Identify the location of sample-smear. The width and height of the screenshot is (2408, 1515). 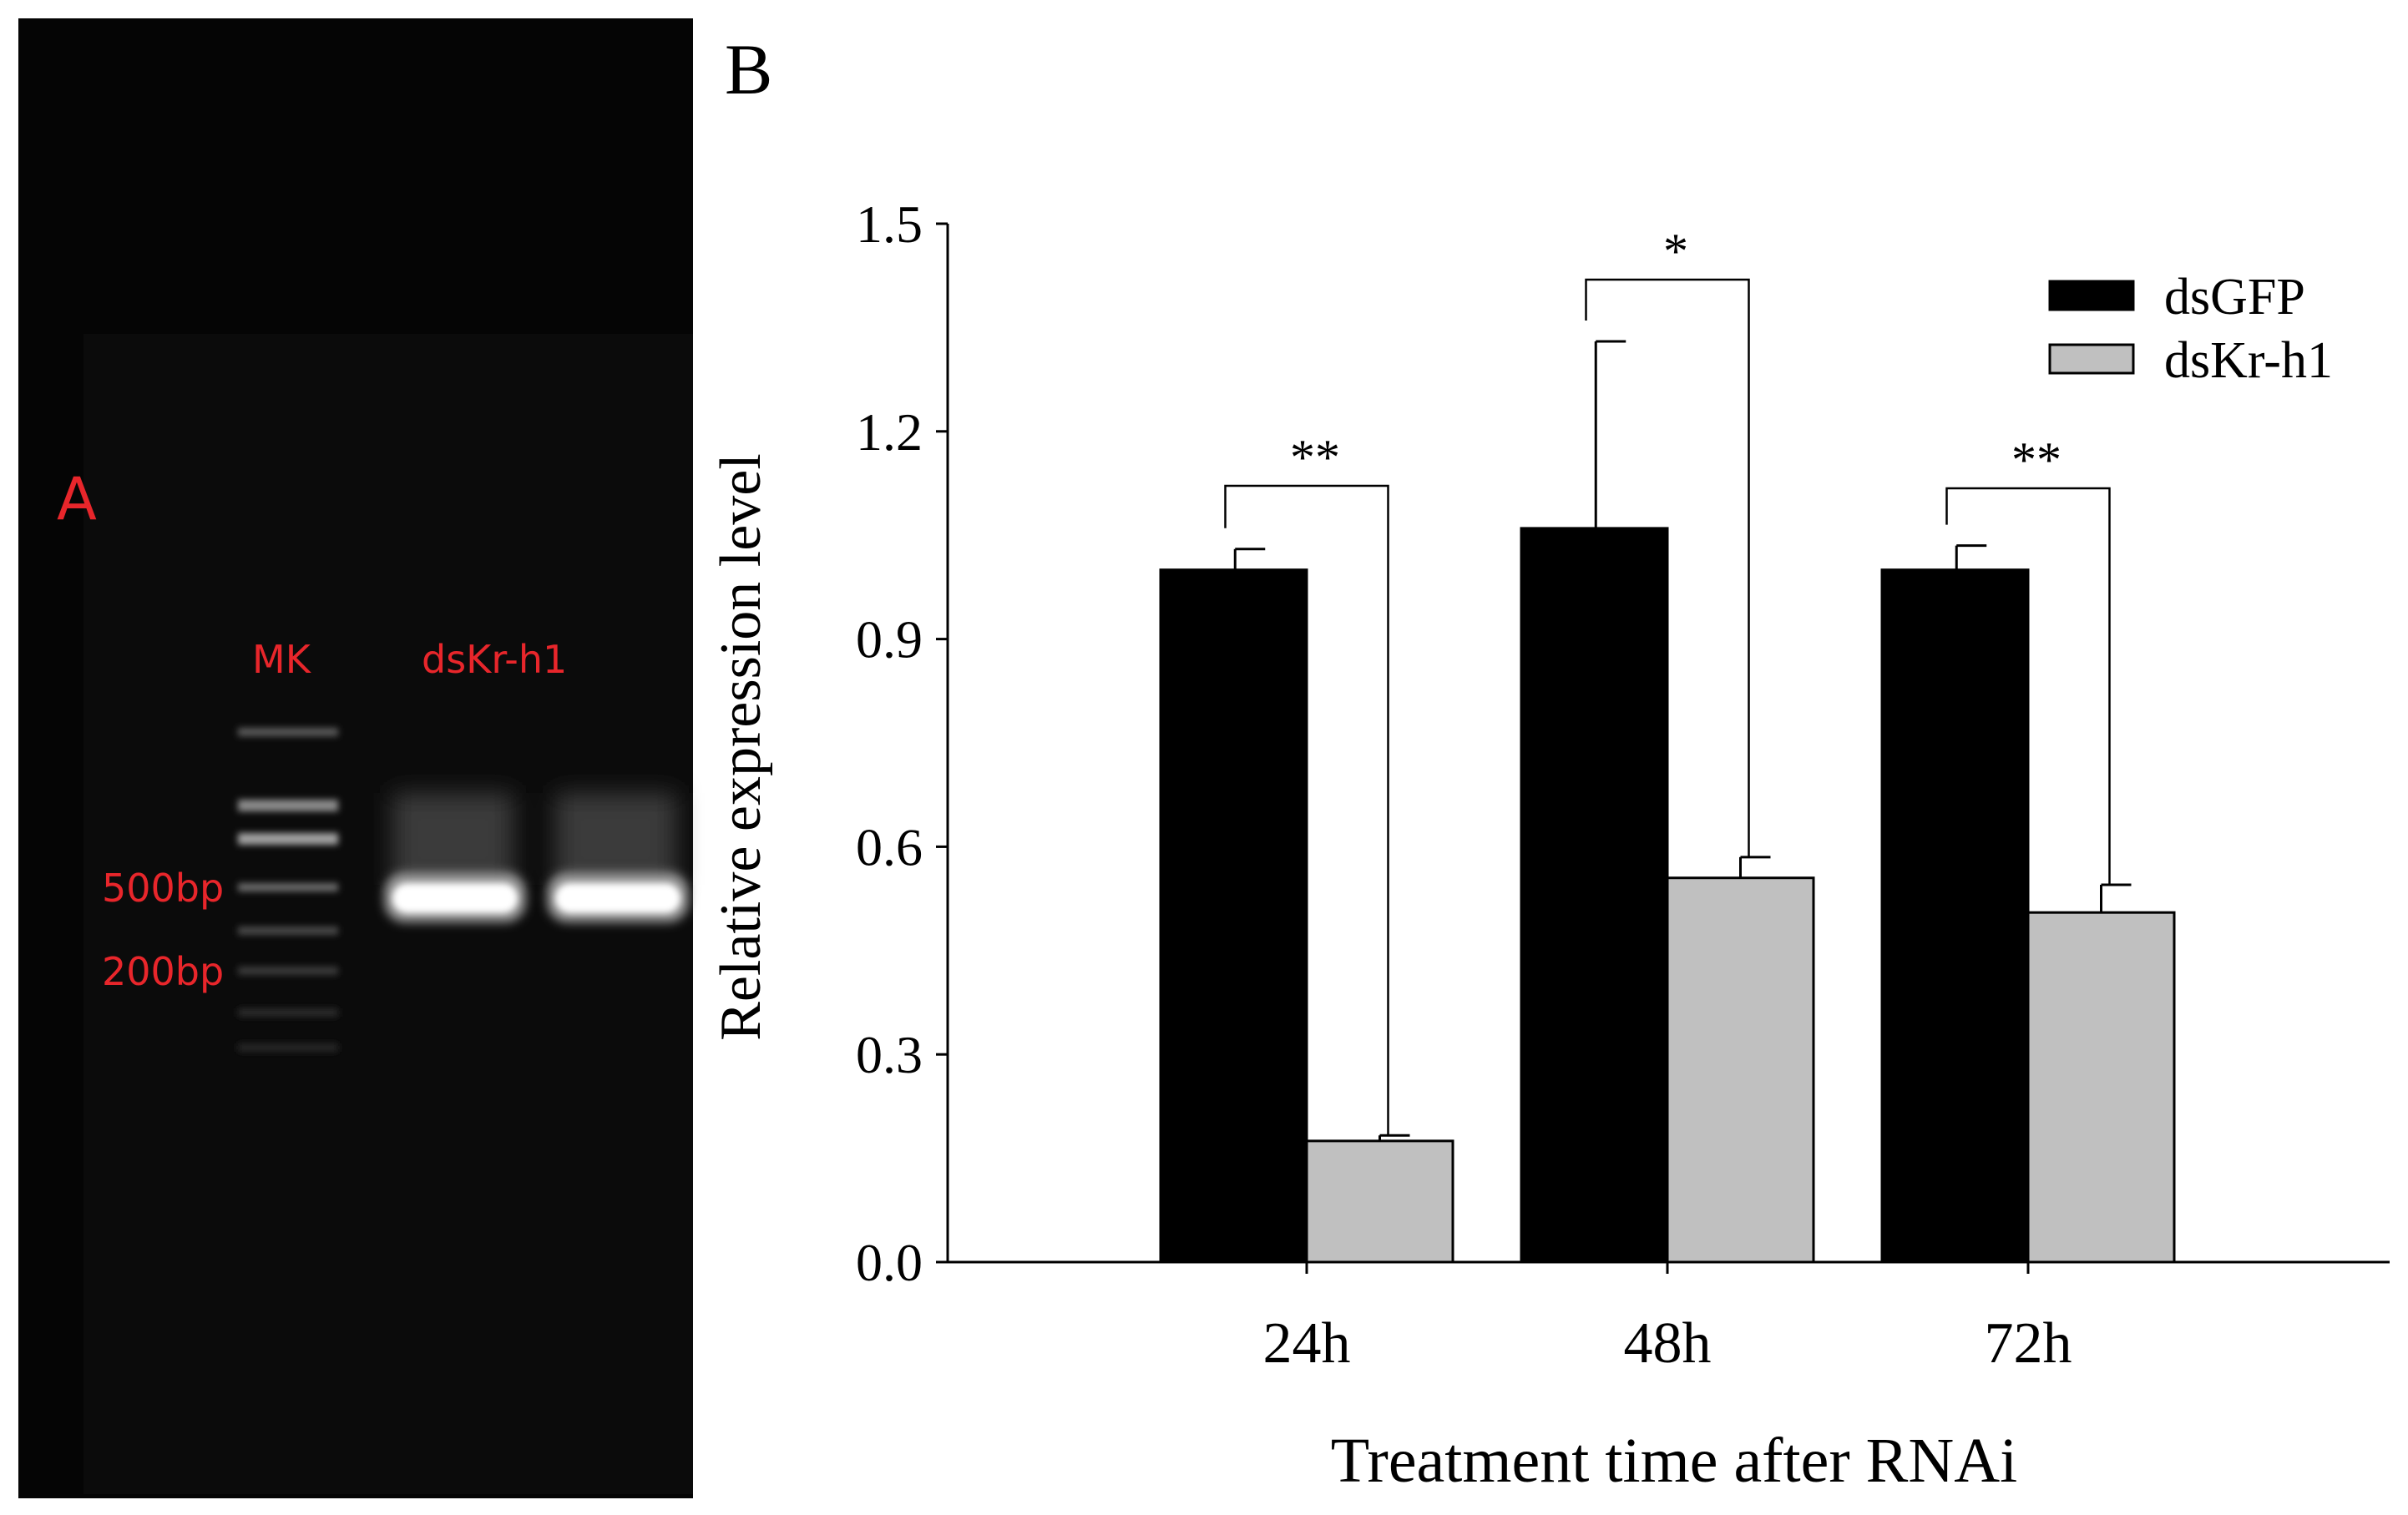
(534, 839).